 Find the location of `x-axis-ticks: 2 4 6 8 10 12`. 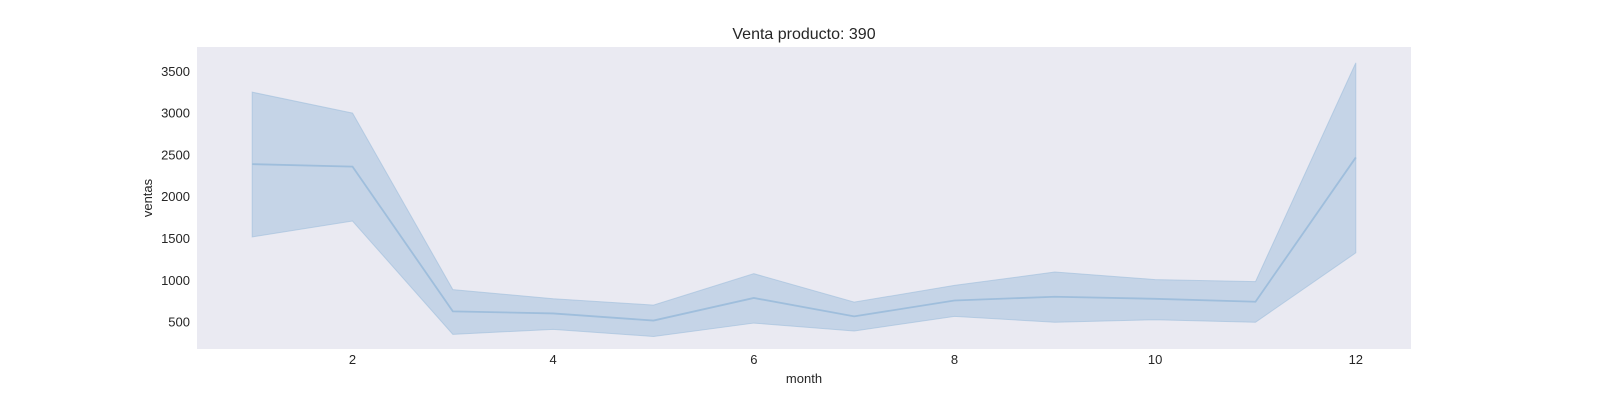

x-axis-ticks: 2 4 6 8 10 12 is located at coordinates (856, 359).